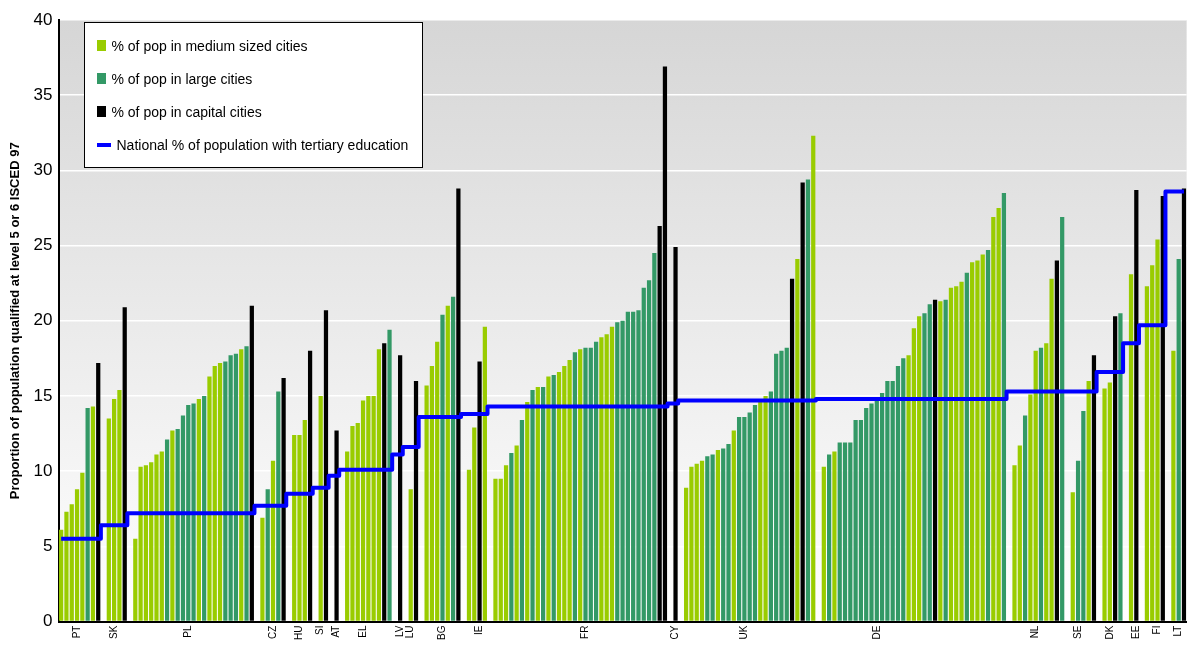  What do you see at coordinates (399, 631) in the screenshot?
I see `x-tick-label: LV` at bounding box center [399, 631].